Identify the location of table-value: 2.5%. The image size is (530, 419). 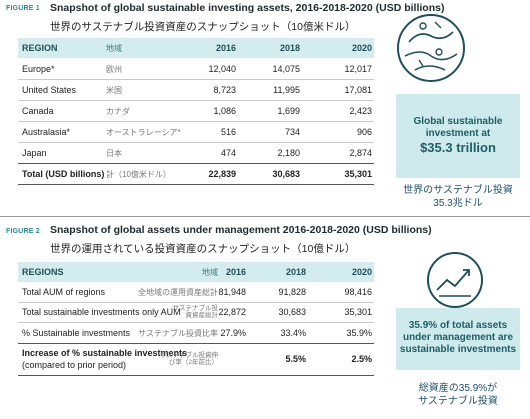
(361, 359).